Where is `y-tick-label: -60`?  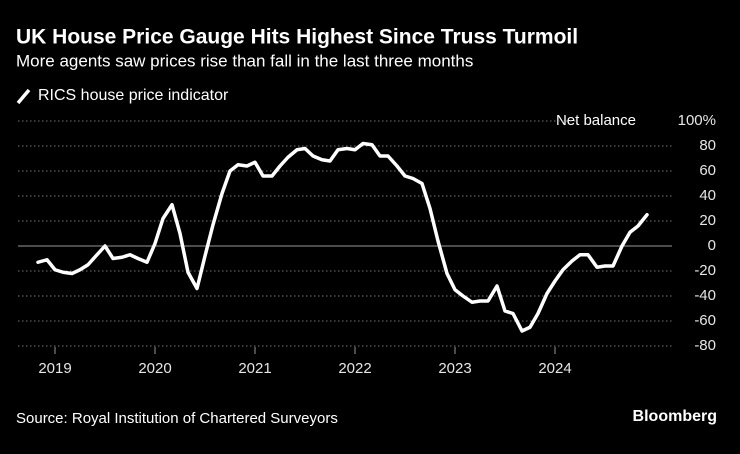 y-tick-label: -60 is located at coordinates (705, 320).